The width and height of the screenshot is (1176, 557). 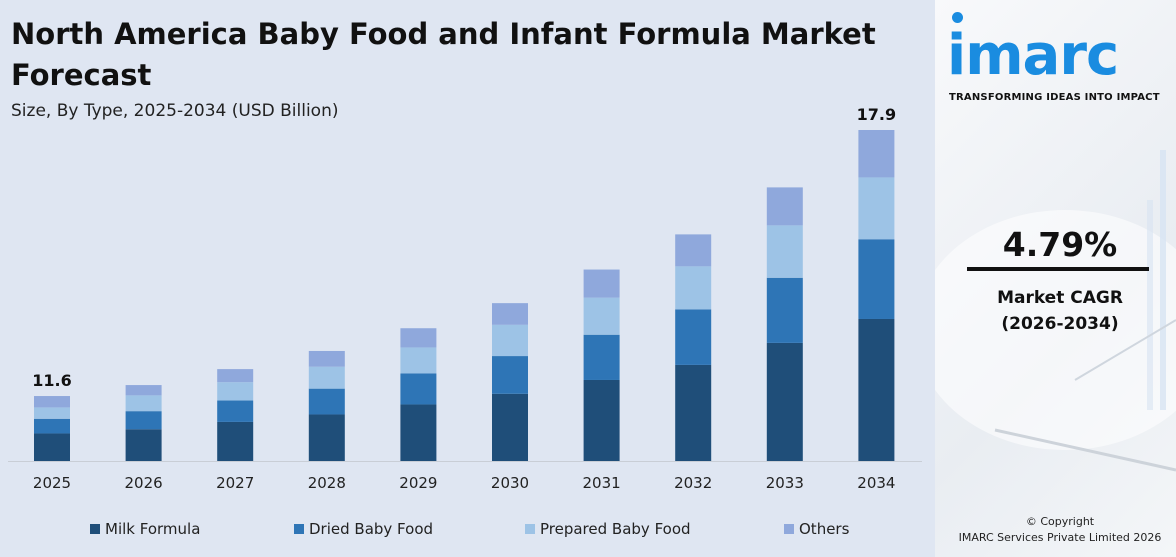 I want to click on bar-segment-dried-baby-food-2032, so click(x=693, y=337).